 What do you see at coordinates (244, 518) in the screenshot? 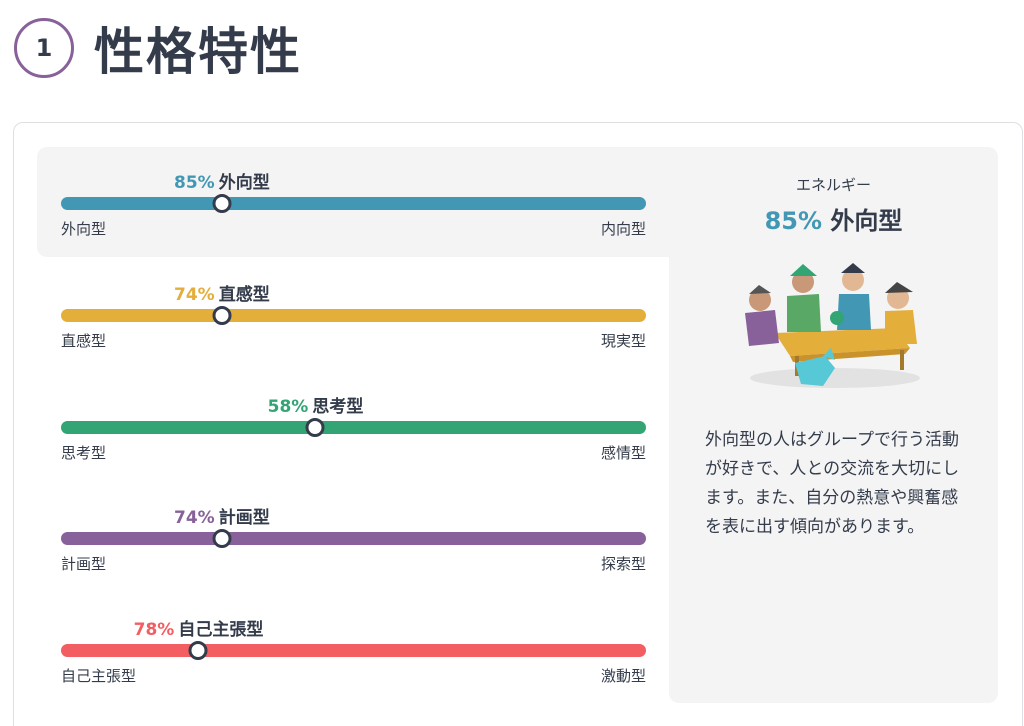
I see `trait-name: 計画型` at bounding box center [244, 518].